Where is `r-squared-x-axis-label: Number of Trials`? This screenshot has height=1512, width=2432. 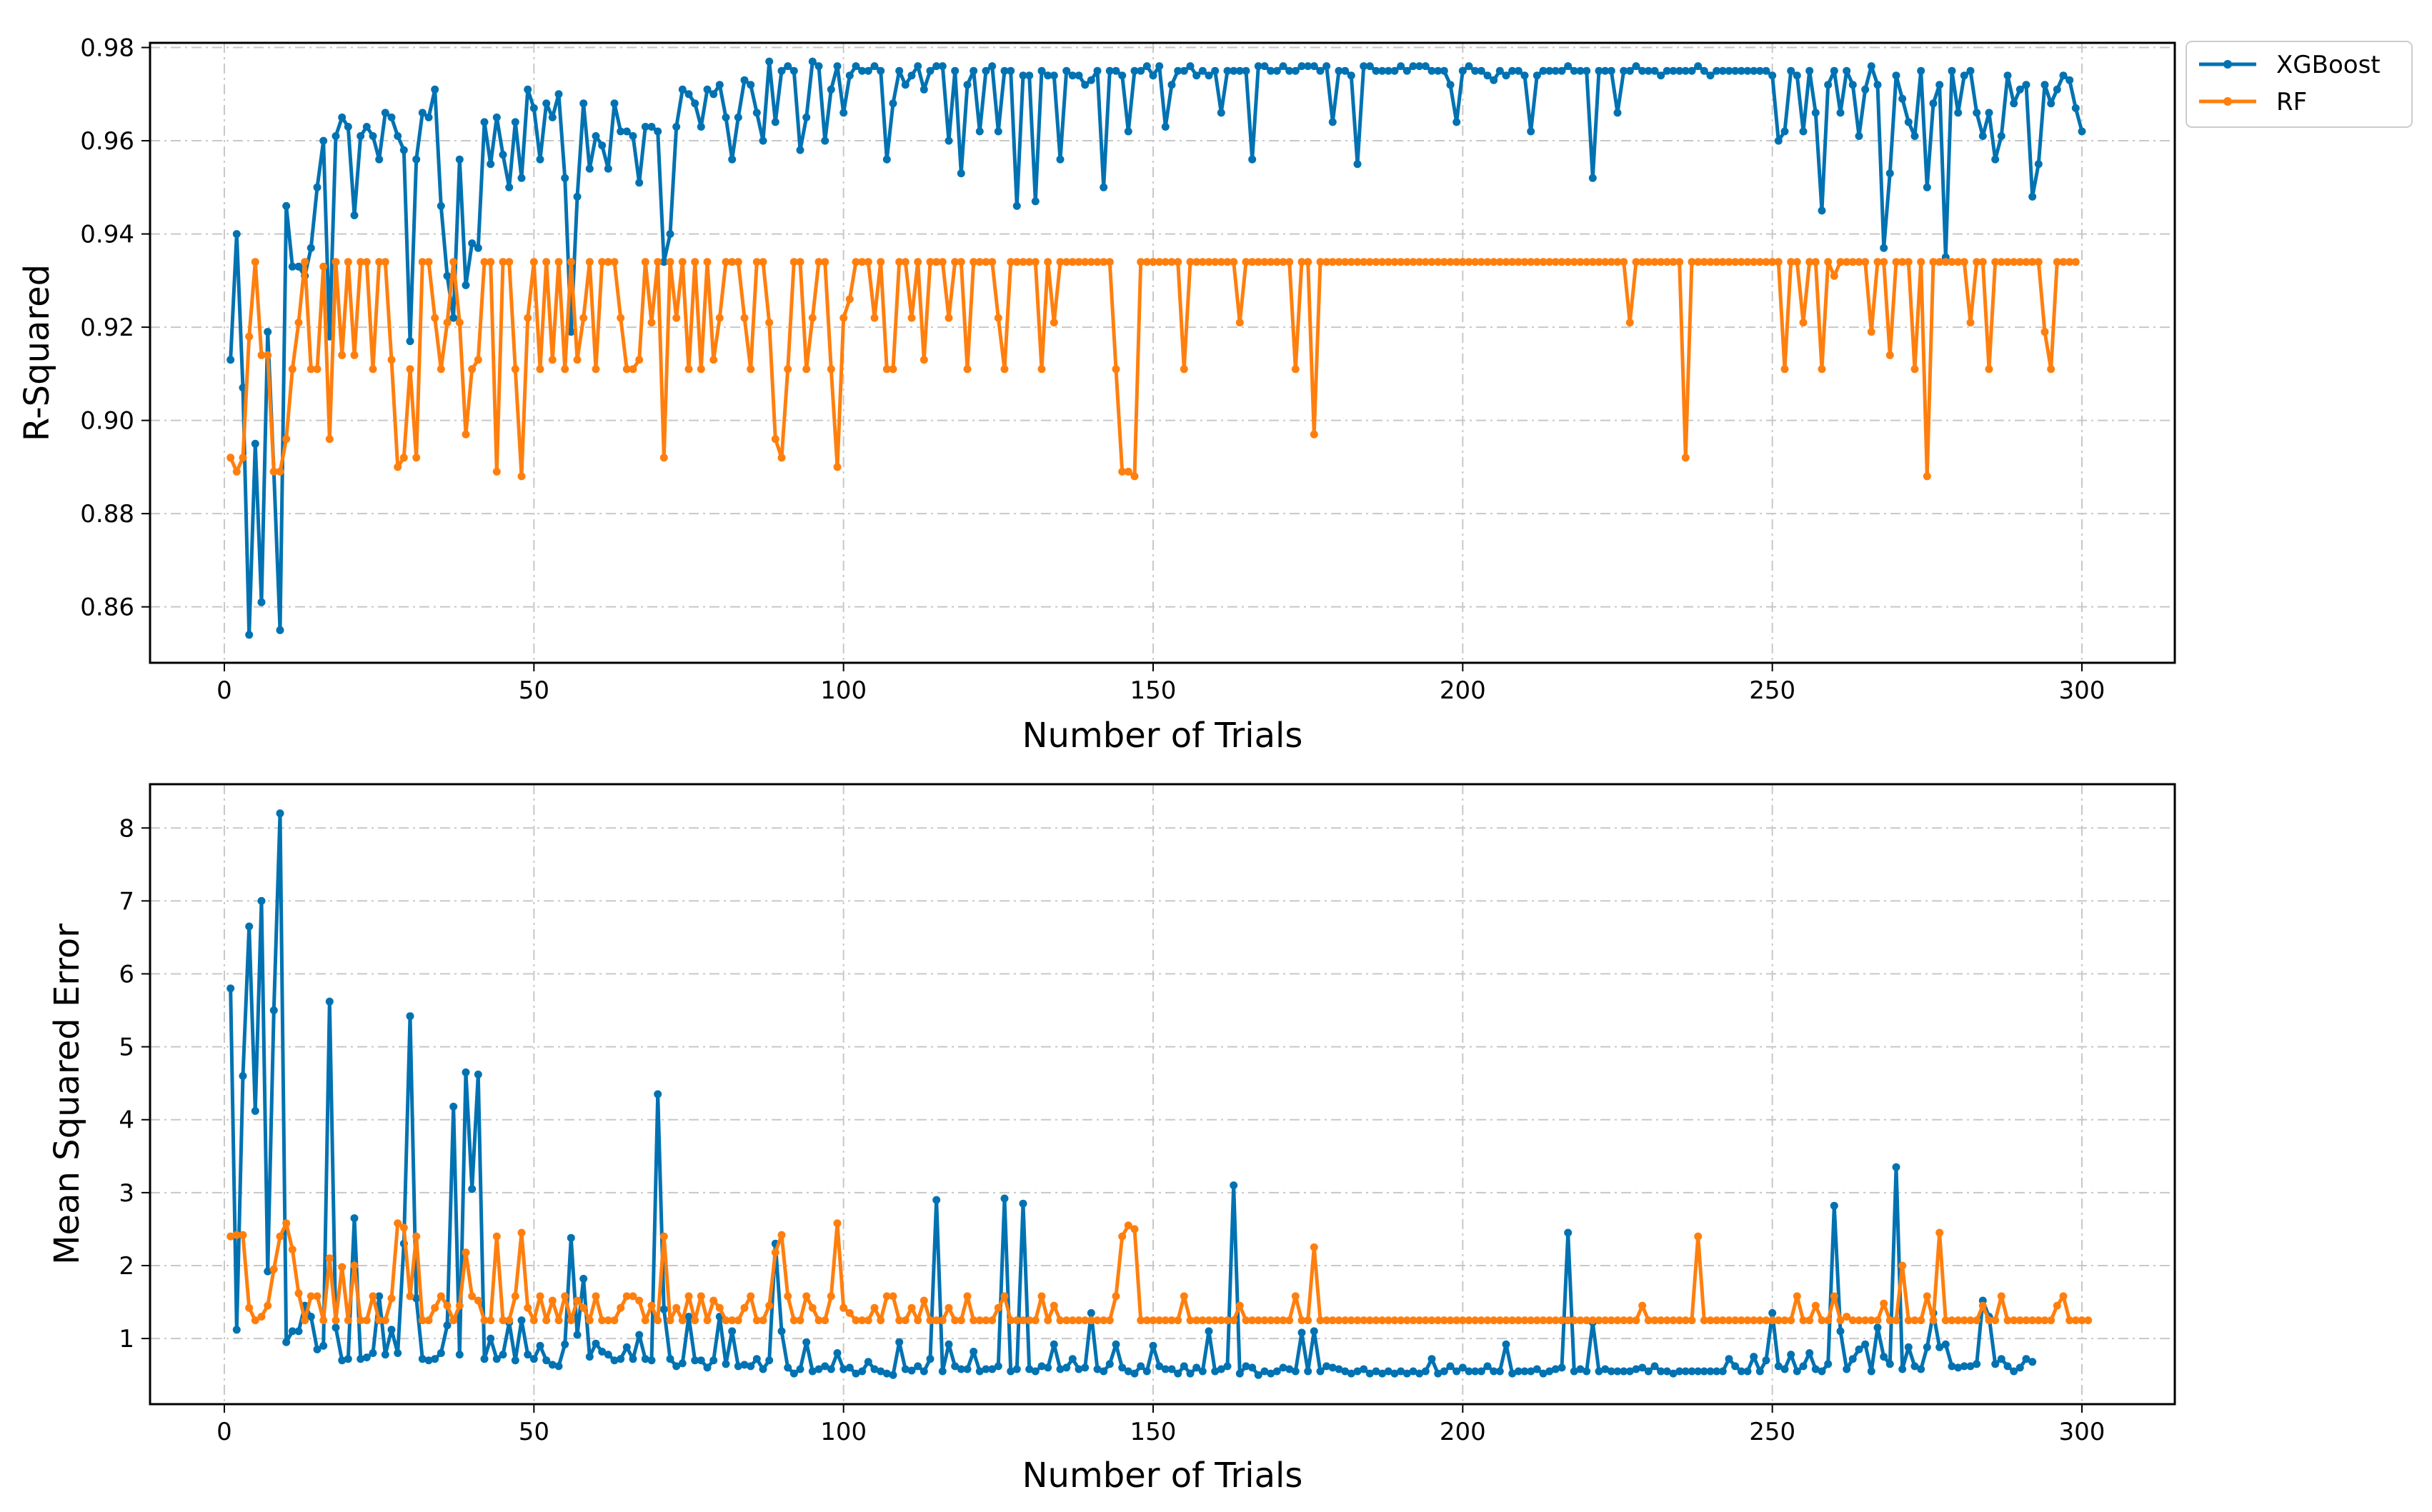 r-squared-x-axis-label: Number of Trials is located at coordinates (1163, 736).